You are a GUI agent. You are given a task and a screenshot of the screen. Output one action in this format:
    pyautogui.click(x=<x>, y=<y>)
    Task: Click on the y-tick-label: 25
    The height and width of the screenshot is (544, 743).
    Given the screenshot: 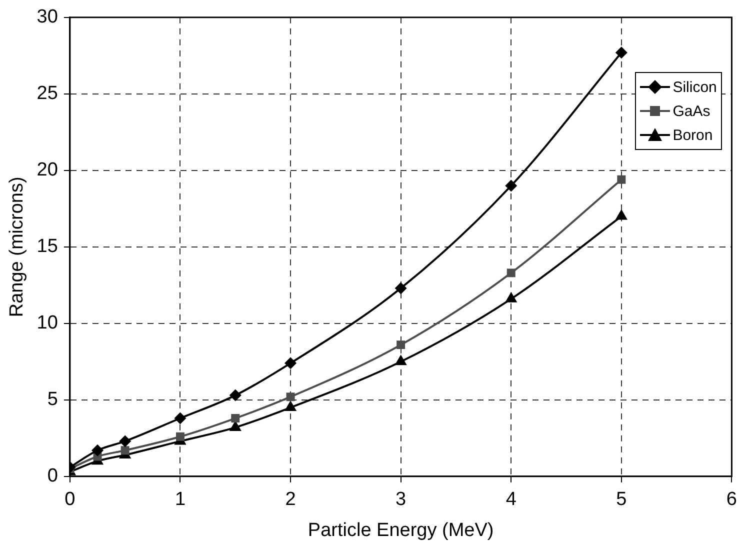 What is the action you would take?
    pyautogui.click(x=47, y=93)
    